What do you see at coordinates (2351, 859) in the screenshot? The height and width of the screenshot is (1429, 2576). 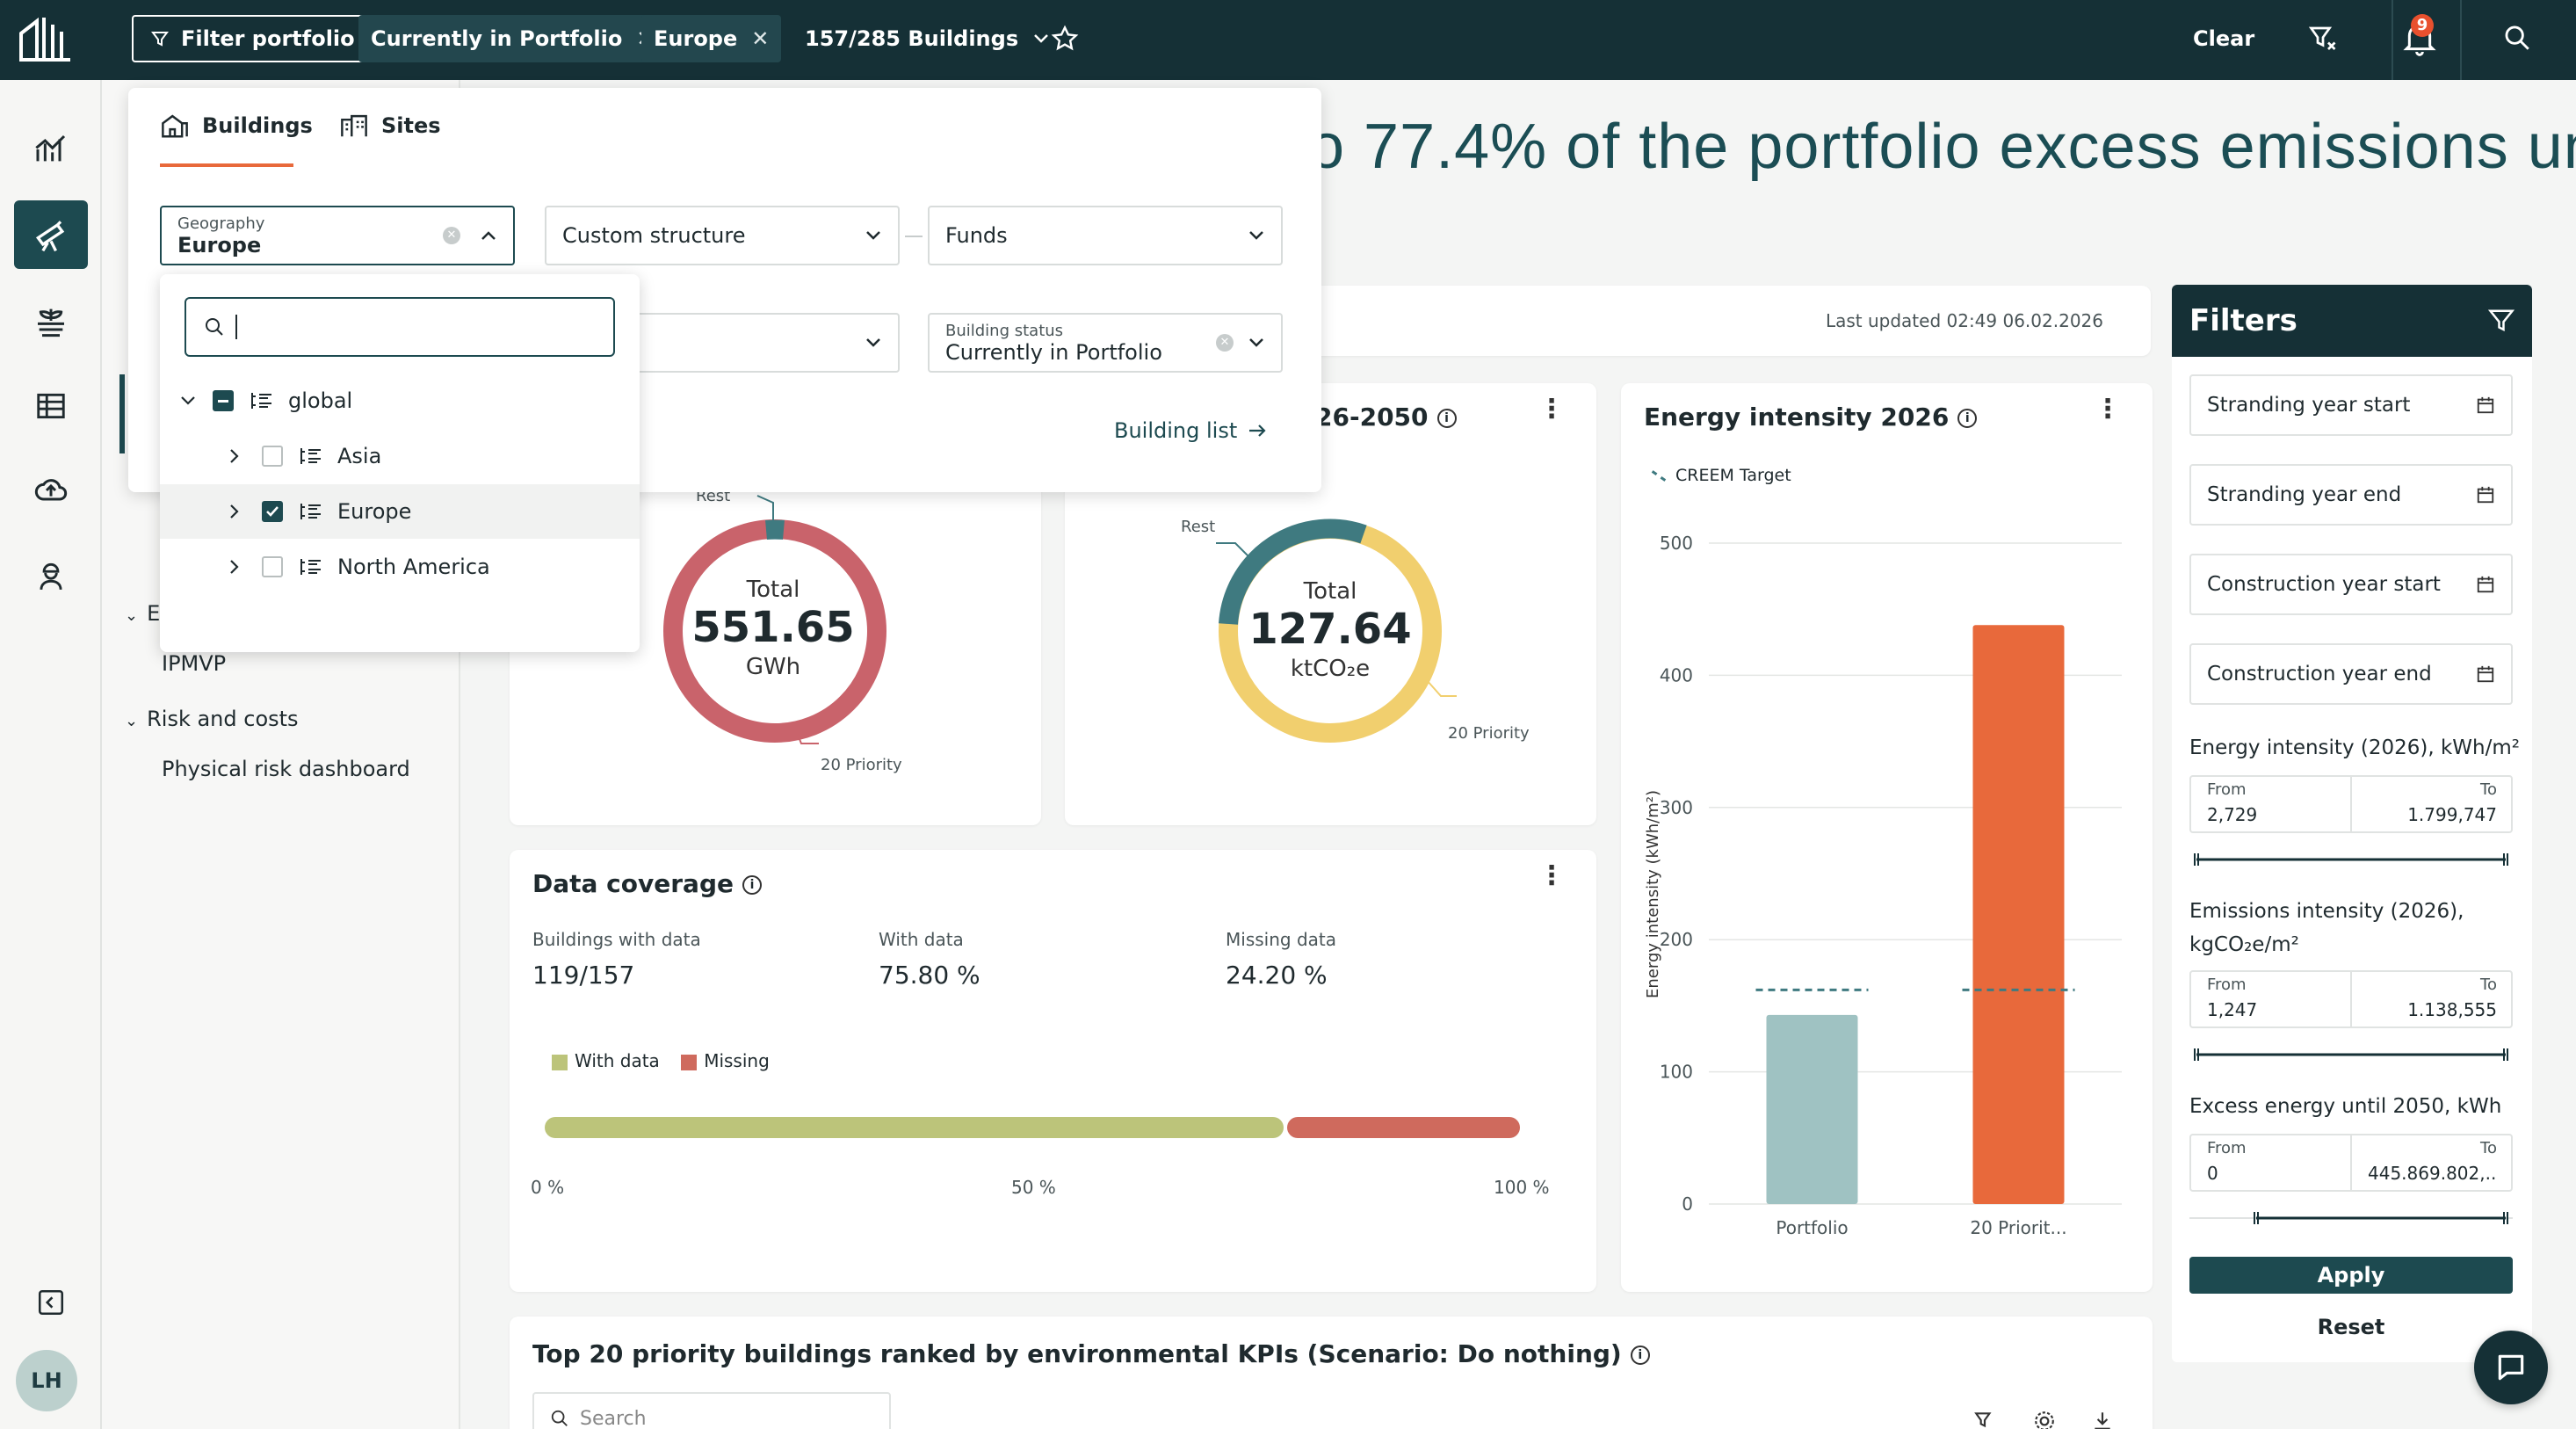 I see `energy-intensity-slider` at bounding box center [2351, 859].